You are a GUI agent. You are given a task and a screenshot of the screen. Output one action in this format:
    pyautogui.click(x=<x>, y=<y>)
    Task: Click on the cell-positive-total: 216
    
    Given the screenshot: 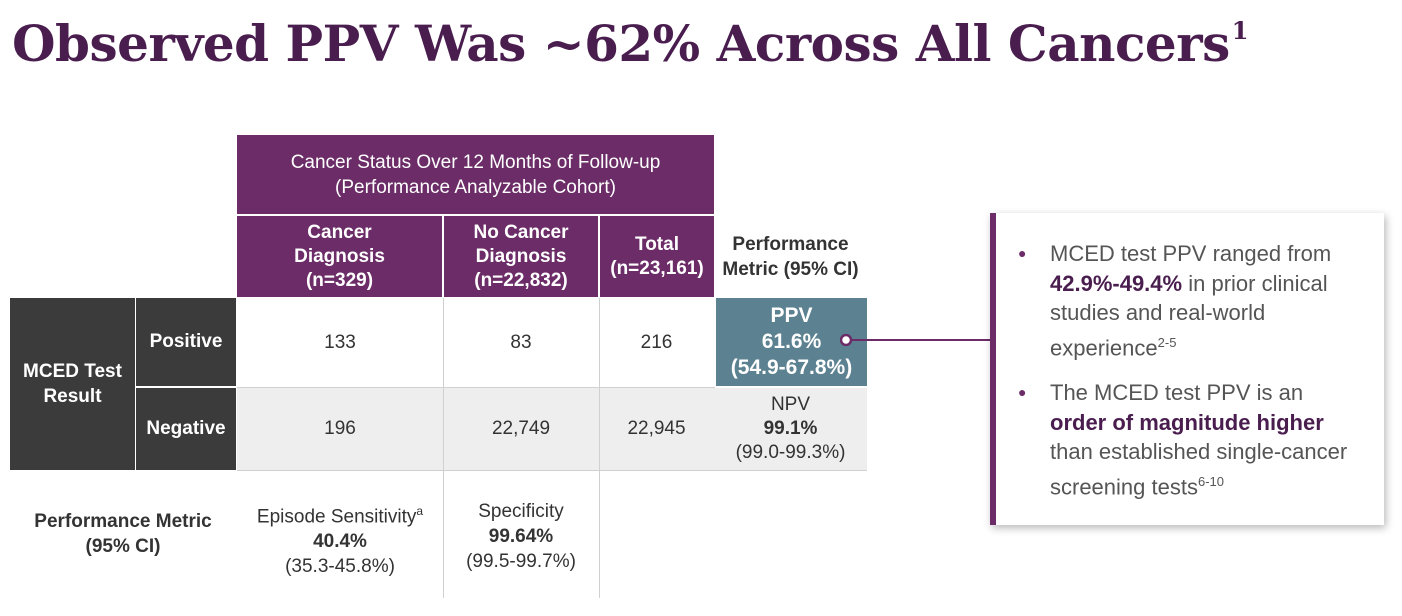 What is the action you would take?
    pyautogui.click(x=656, y=342)
    